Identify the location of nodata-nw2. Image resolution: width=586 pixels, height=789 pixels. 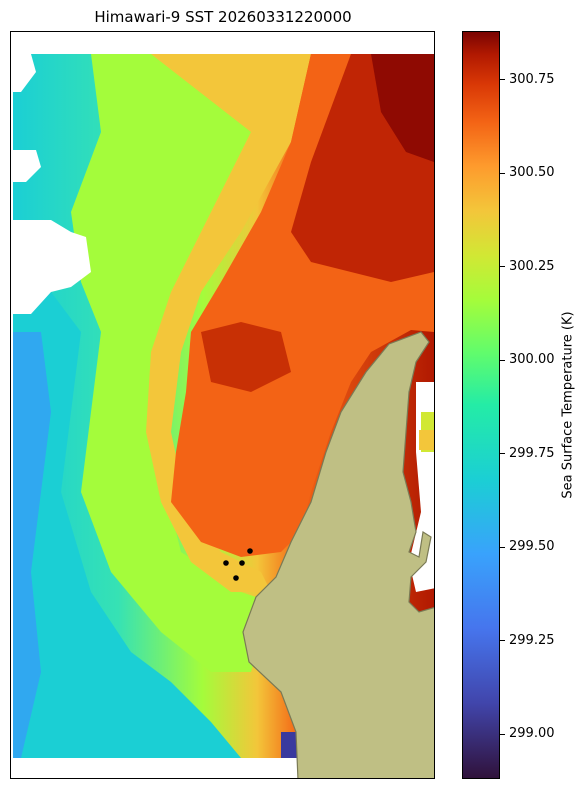
(26, 166).